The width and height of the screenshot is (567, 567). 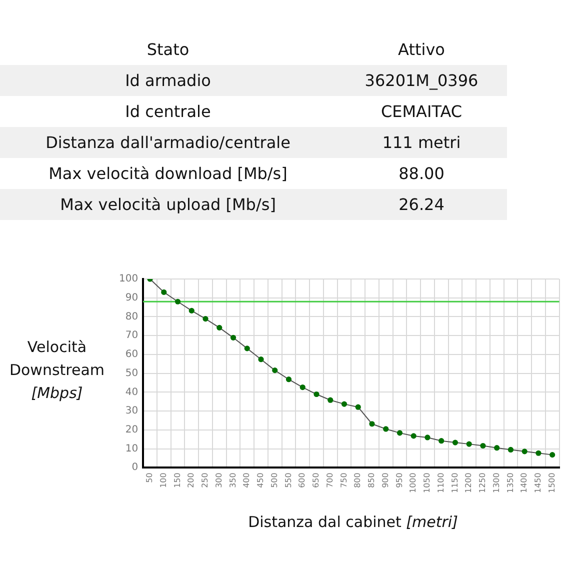 What do you see at coordinates (131, 354) in the screenshot?
I see `y-tick-label: 60` at bounding box center [131, 354].